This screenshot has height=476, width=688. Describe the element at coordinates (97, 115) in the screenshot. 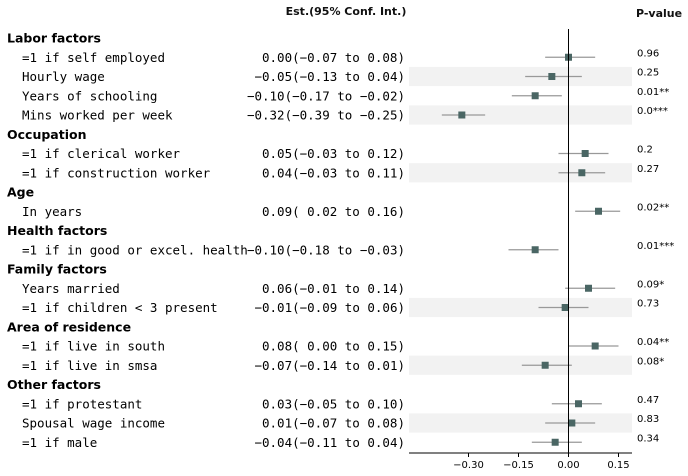

I see `row-label: Mins worked per week` at that location.